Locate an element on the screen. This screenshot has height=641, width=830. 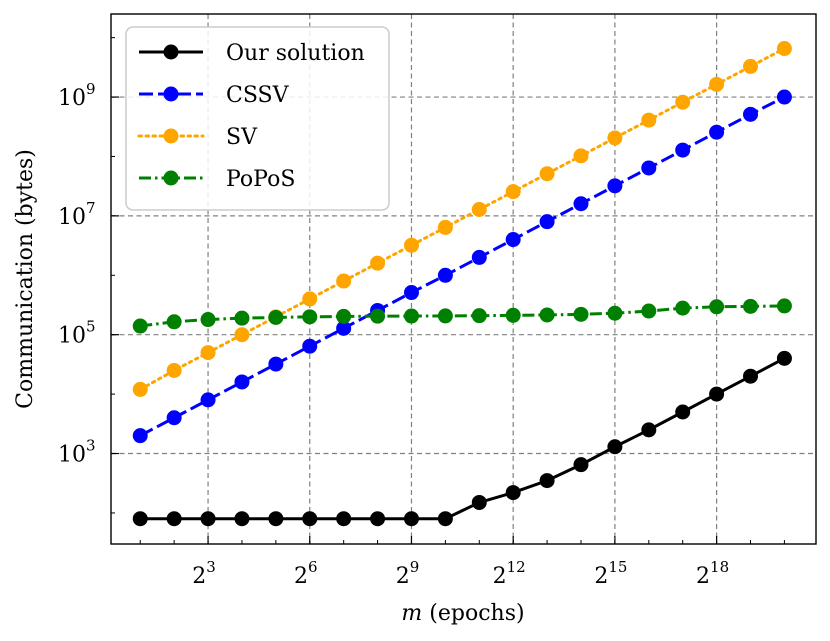
y-tick-exponent: 3 is located at coordinates (91, 446).